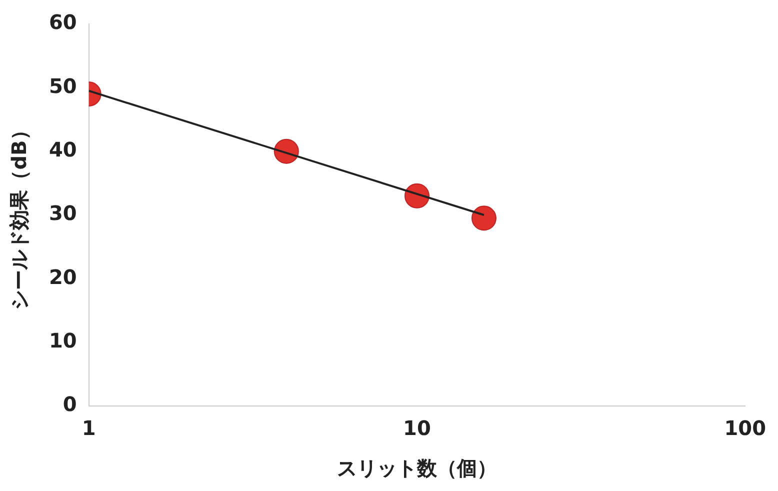 The width and height of the screenshot is (778, 491). What do you see at coordinates (62, 276) in the screenshot?
I see `y-tick-label: 20` at bounding box center [62, 276].